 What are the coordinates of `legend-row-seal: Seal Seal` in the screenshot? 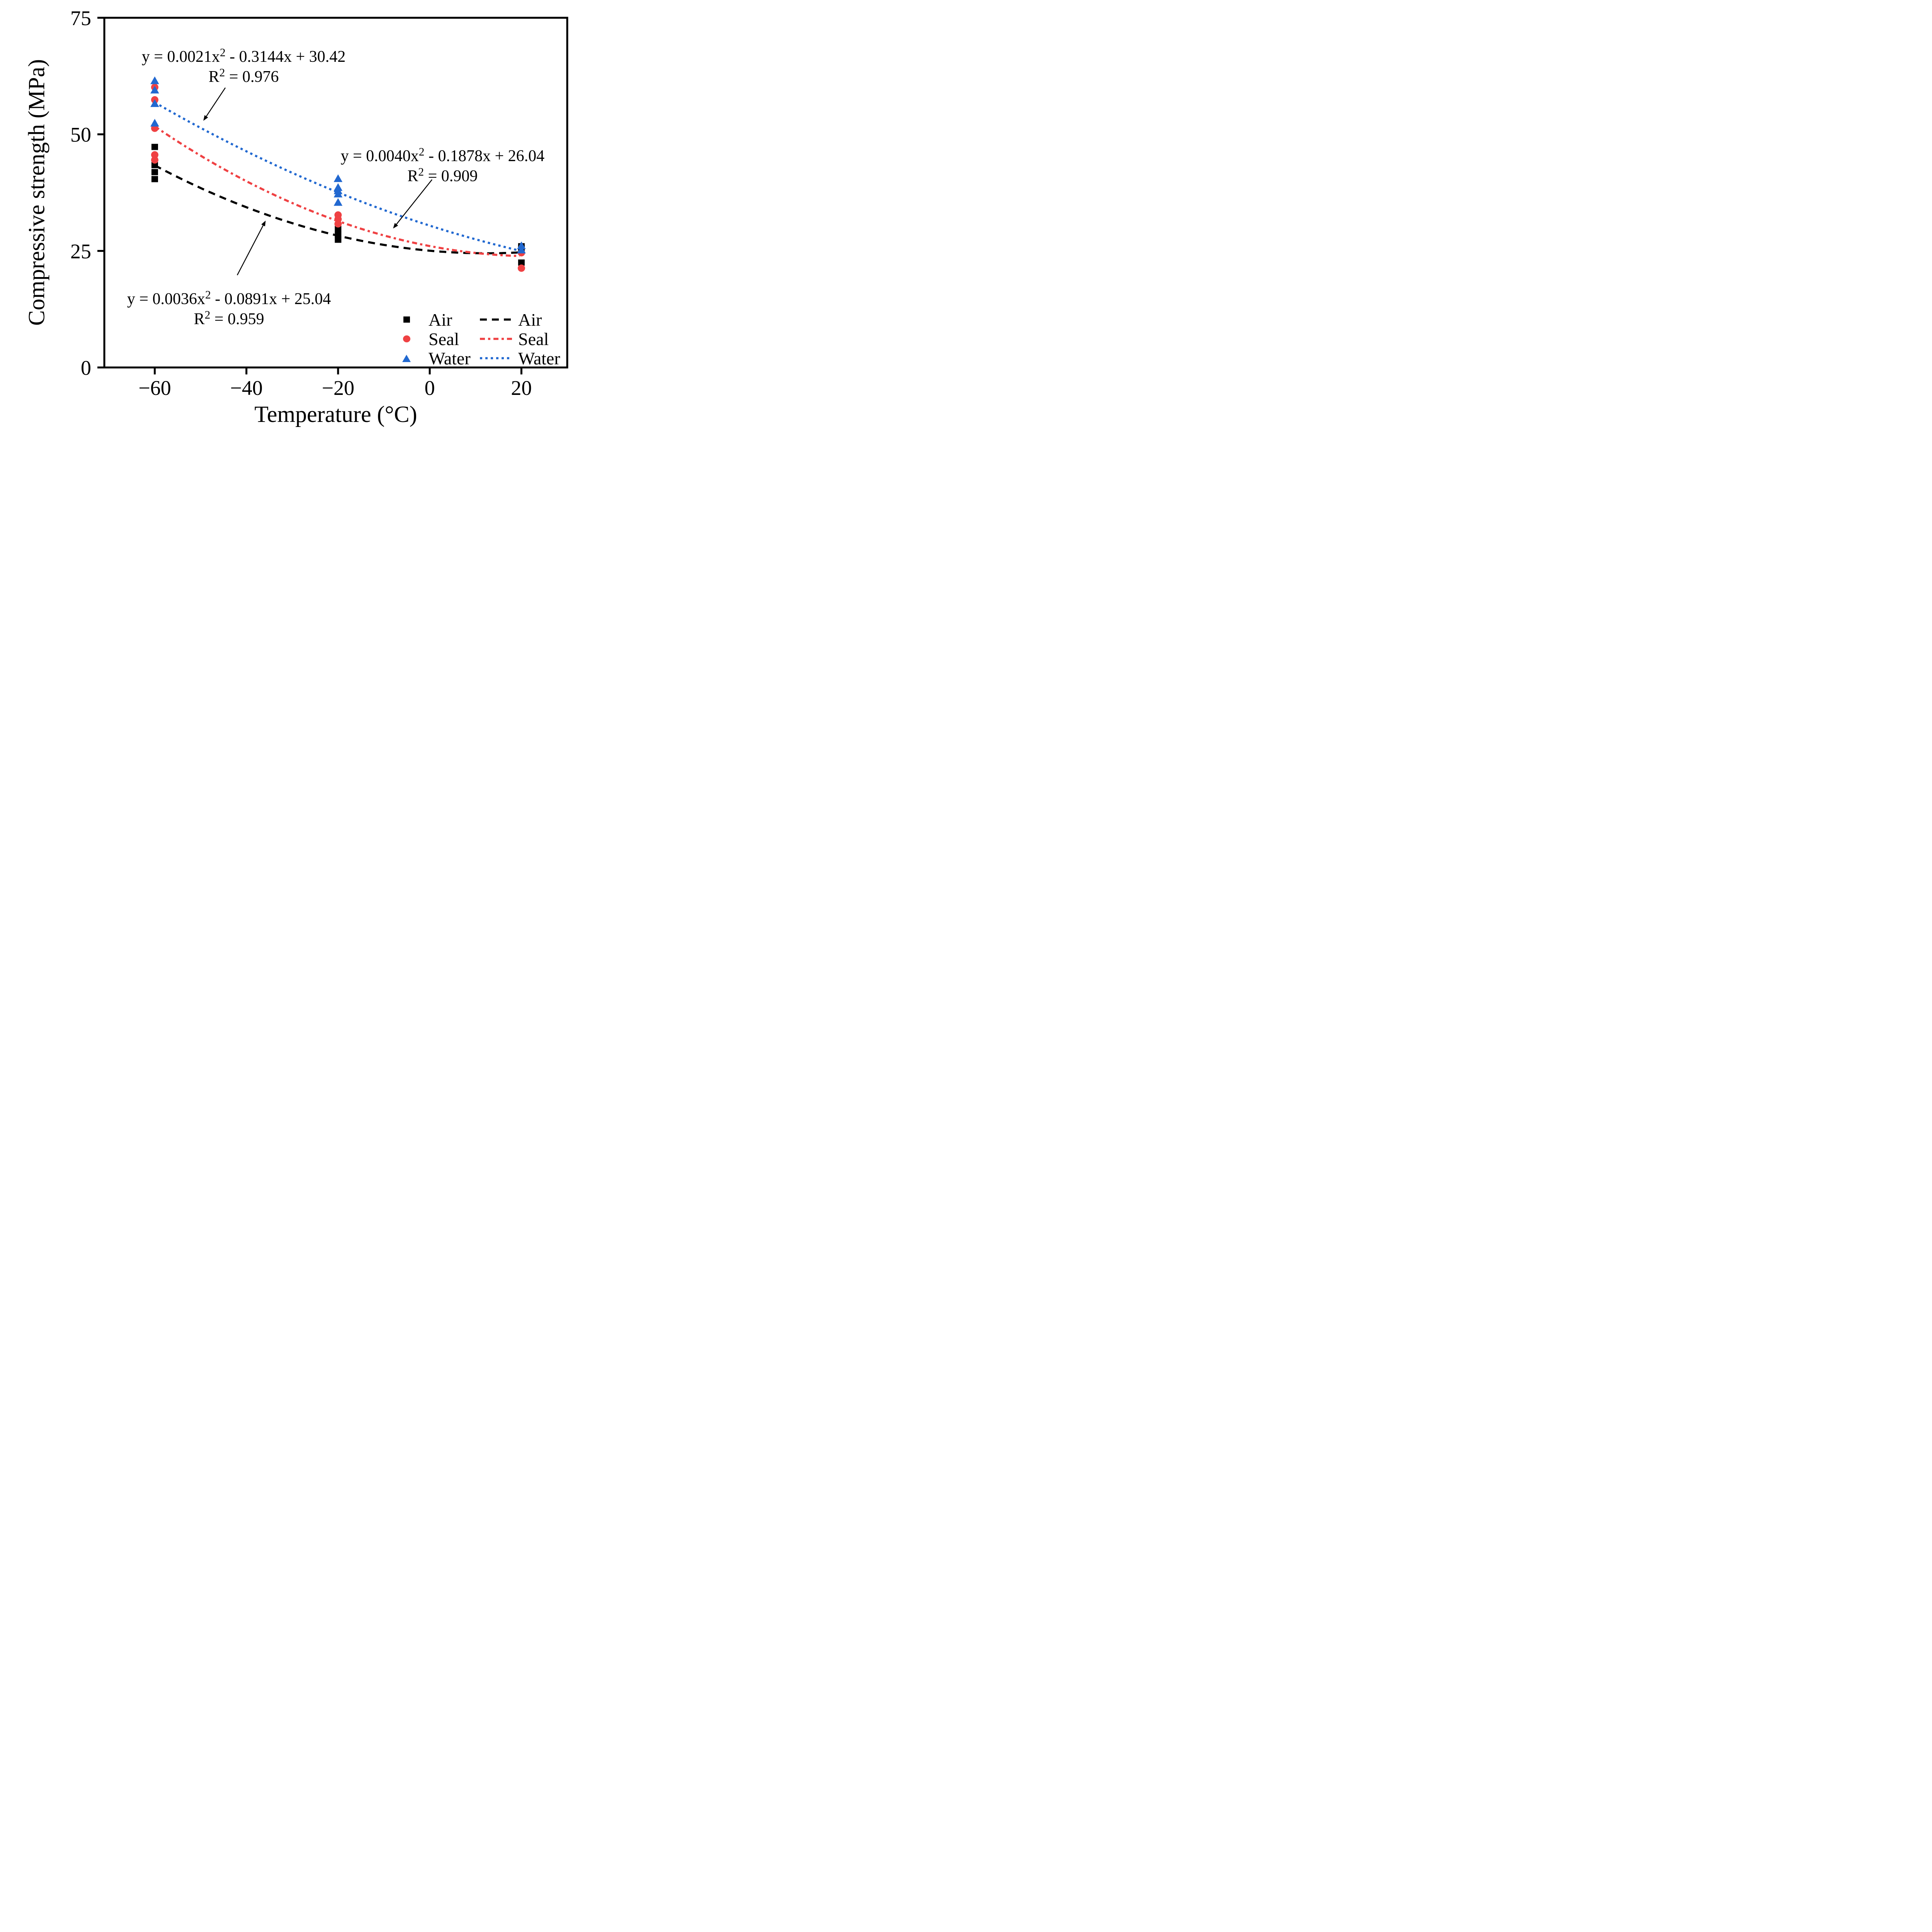 It's located at (477, 339).